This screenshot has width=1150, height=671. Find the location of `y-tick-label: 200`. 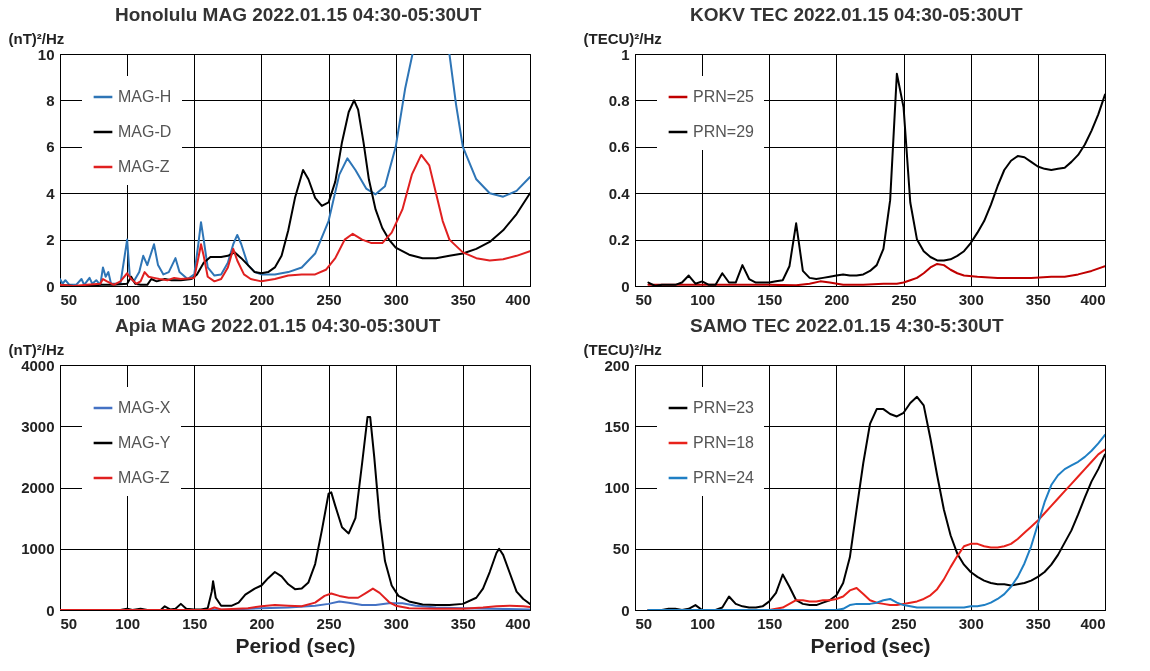

y-tick-label: 200 is located at coordinates (617, 365).